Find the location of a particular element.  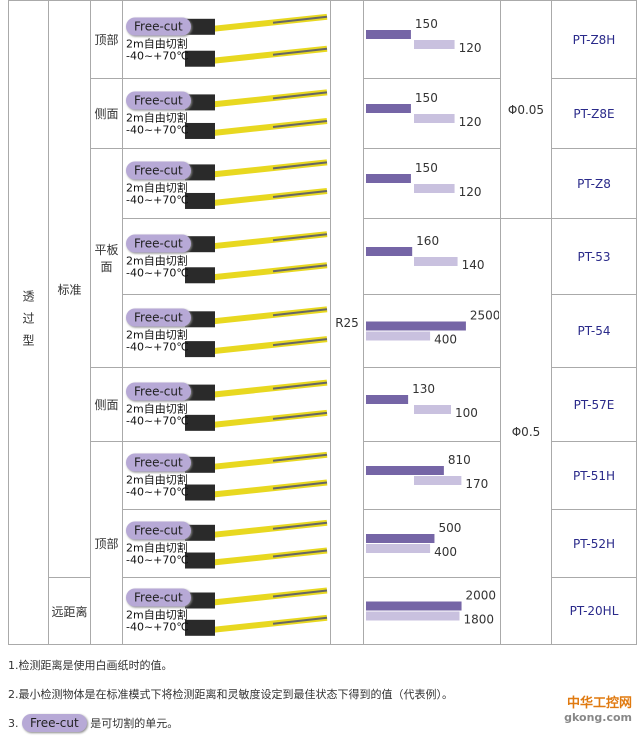

distance-label: 150 is located at coordinates (426, 24).